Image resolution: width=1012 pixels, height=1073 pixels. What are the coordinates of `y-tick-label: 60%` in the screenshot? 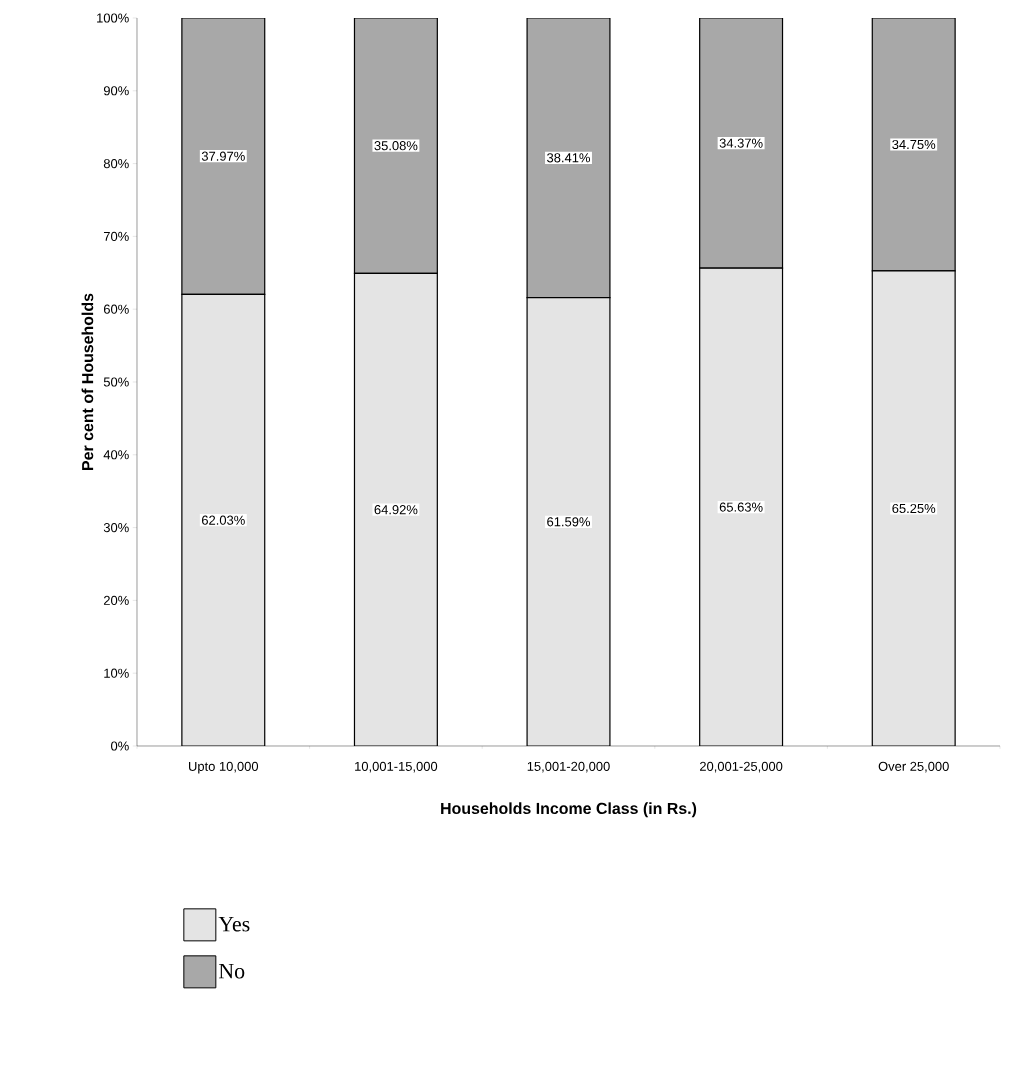 It's located at (116, 309).